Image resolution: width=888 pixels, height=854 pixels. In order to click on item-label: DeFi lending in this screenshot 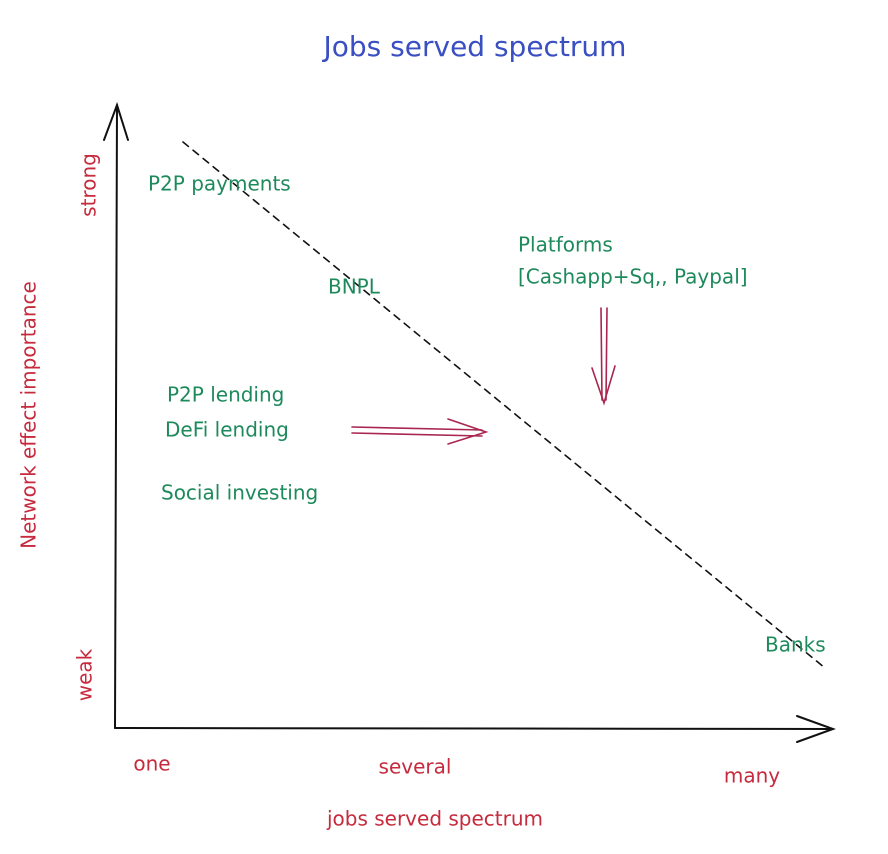, I will do `click(227, 430)`.